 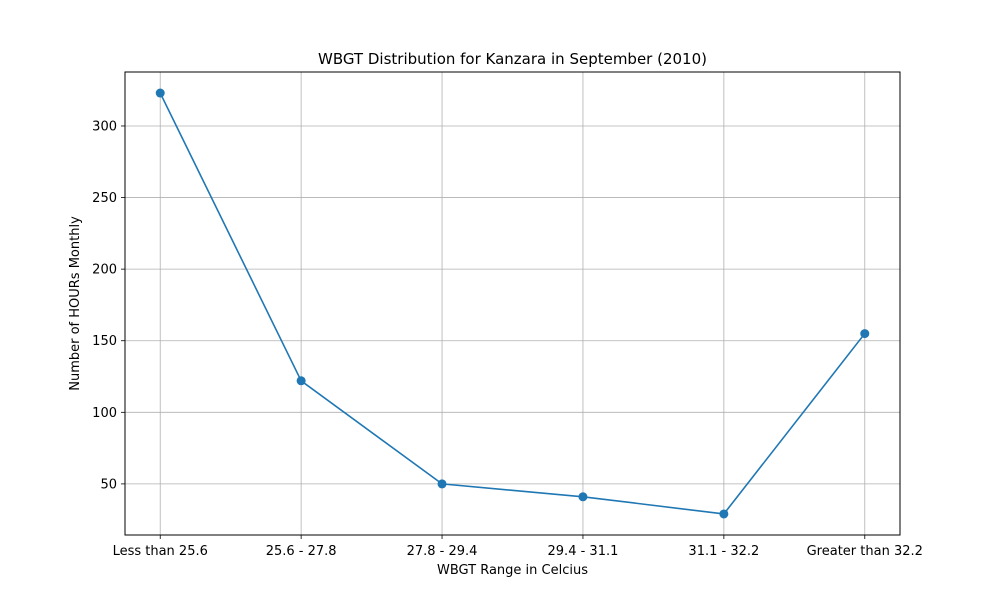 What do you see at coordinates (301, 551) in the screenshot?
I see `x-tick-label: 25.6 - 27.8` at bounding box center [301, 551].